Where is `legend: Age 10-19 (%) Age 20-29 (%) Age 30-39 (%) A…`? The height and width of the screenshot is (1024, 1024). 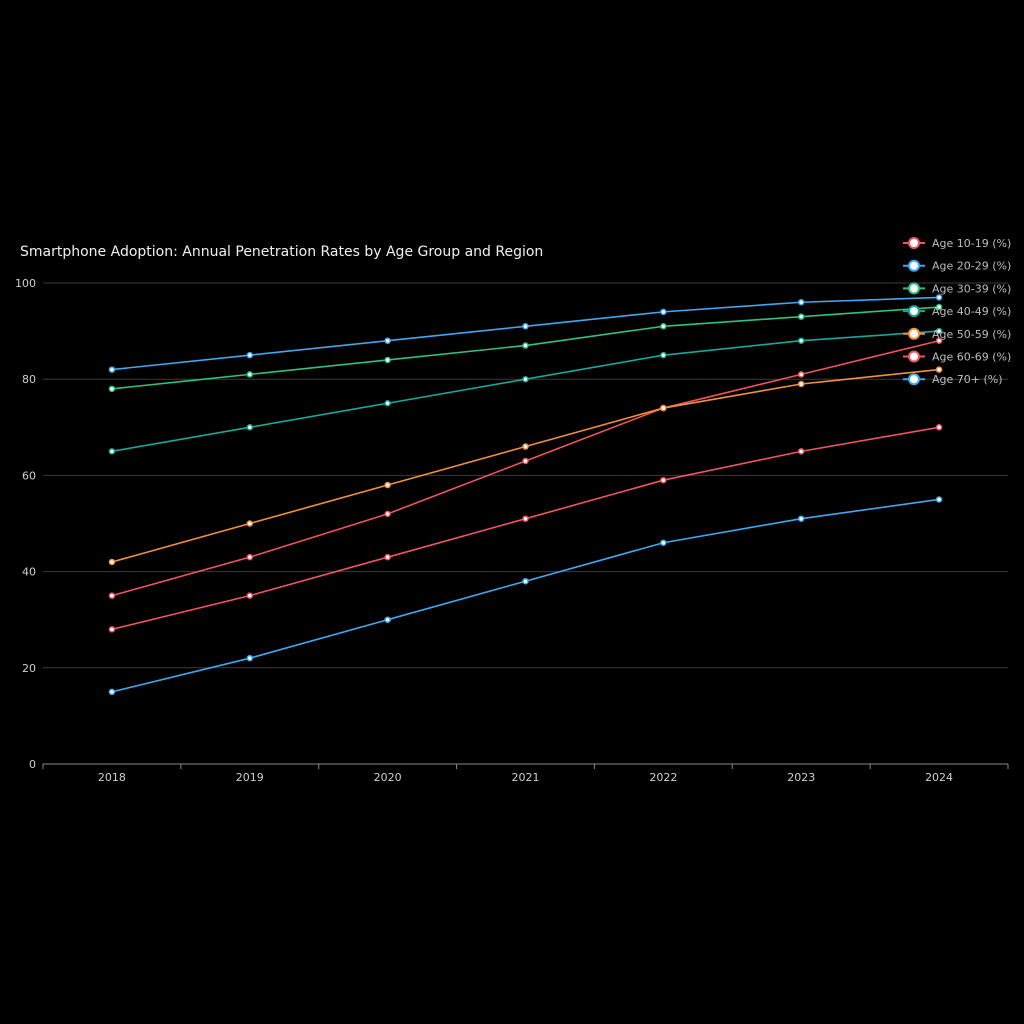
legend: Age 10-19 (%) Age 20-29 (%) Age 30-39 (%) A… is located at coordinates (957, 311).